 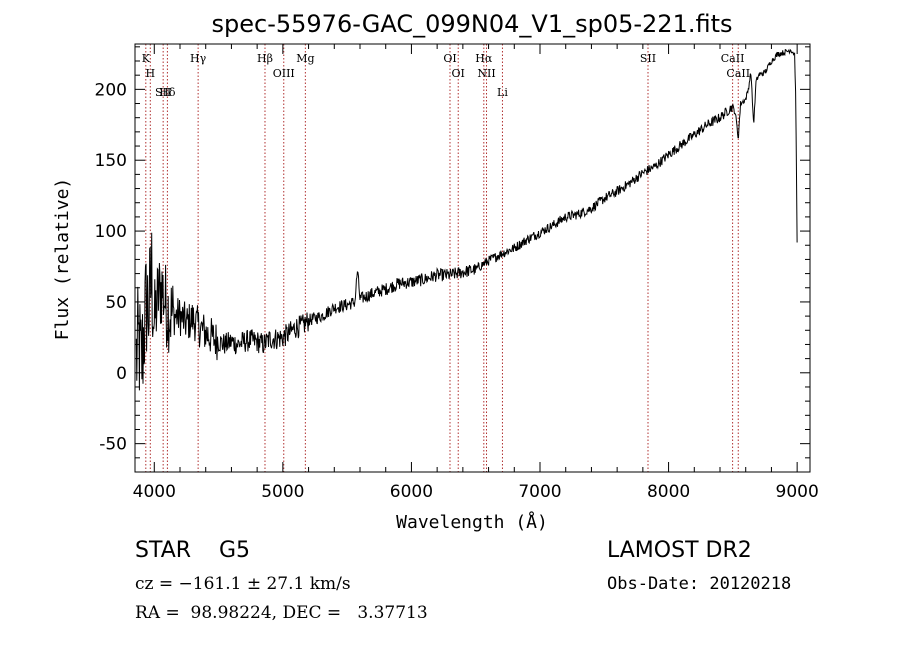 What do you see at coordinates (113, 445) in the screenshot?
I see `y-tick-label: -50` at bounding box center [113, 445].